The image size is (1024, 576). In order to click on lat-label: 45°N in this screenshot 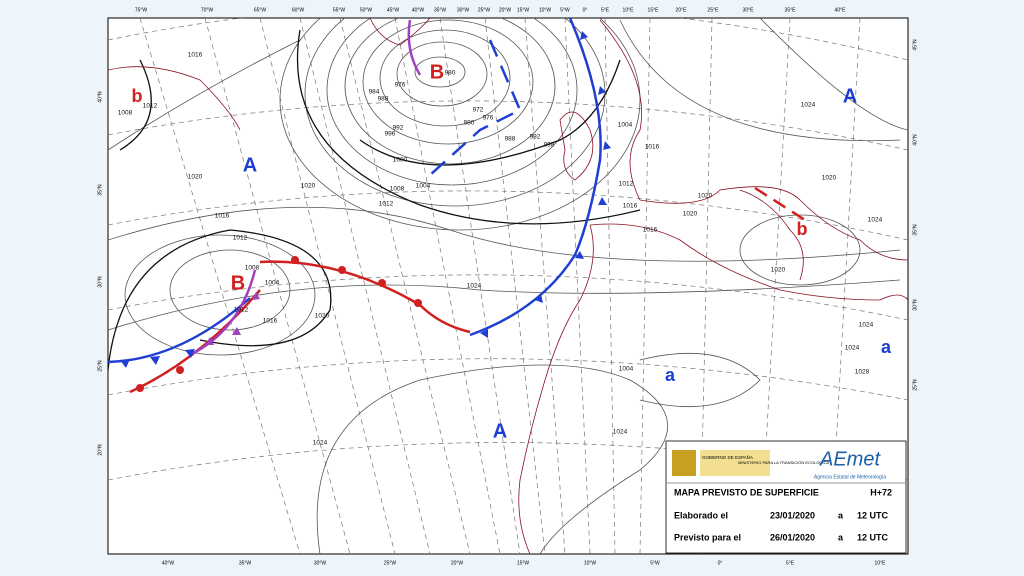, I will do `click(915, 45)`.